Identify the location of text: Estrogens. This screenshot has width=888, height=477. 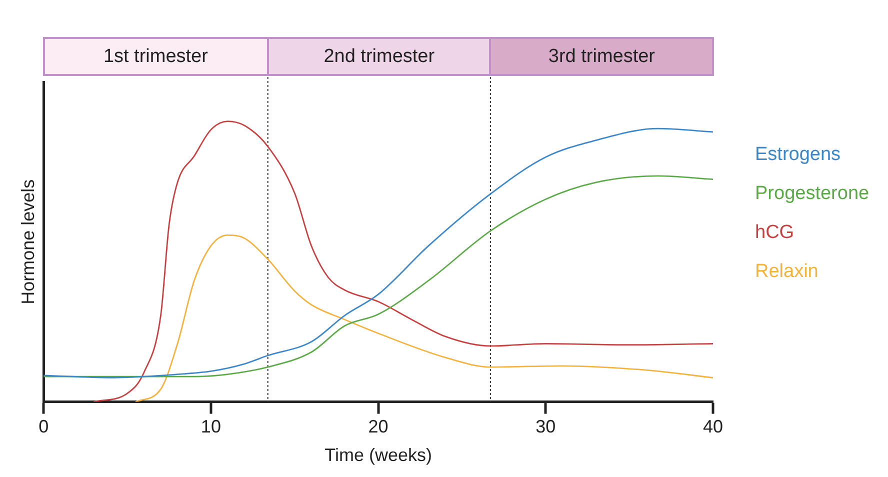
(798, 155).